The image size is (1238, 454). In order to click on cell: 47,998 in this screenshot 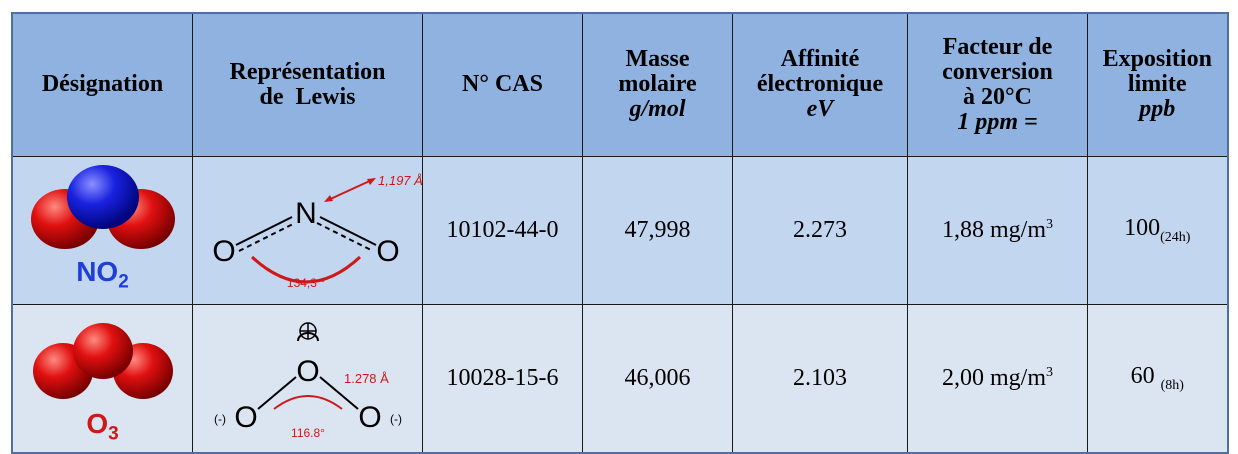, I will do `click(657, 230)`.